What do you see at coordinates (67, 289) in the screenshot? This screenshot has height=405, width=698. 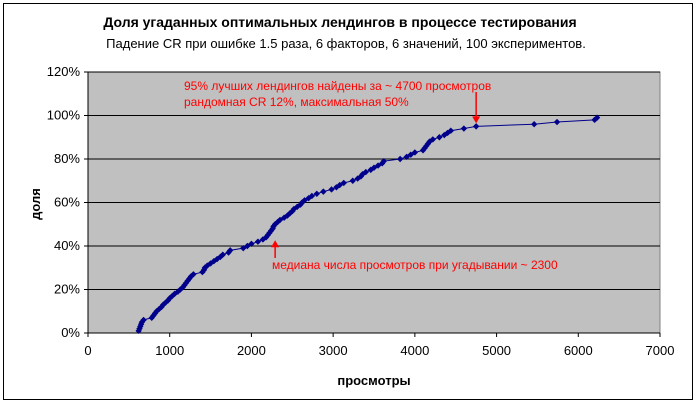 I see `y-tick-label: 20%` at bounding box center [67, 289].